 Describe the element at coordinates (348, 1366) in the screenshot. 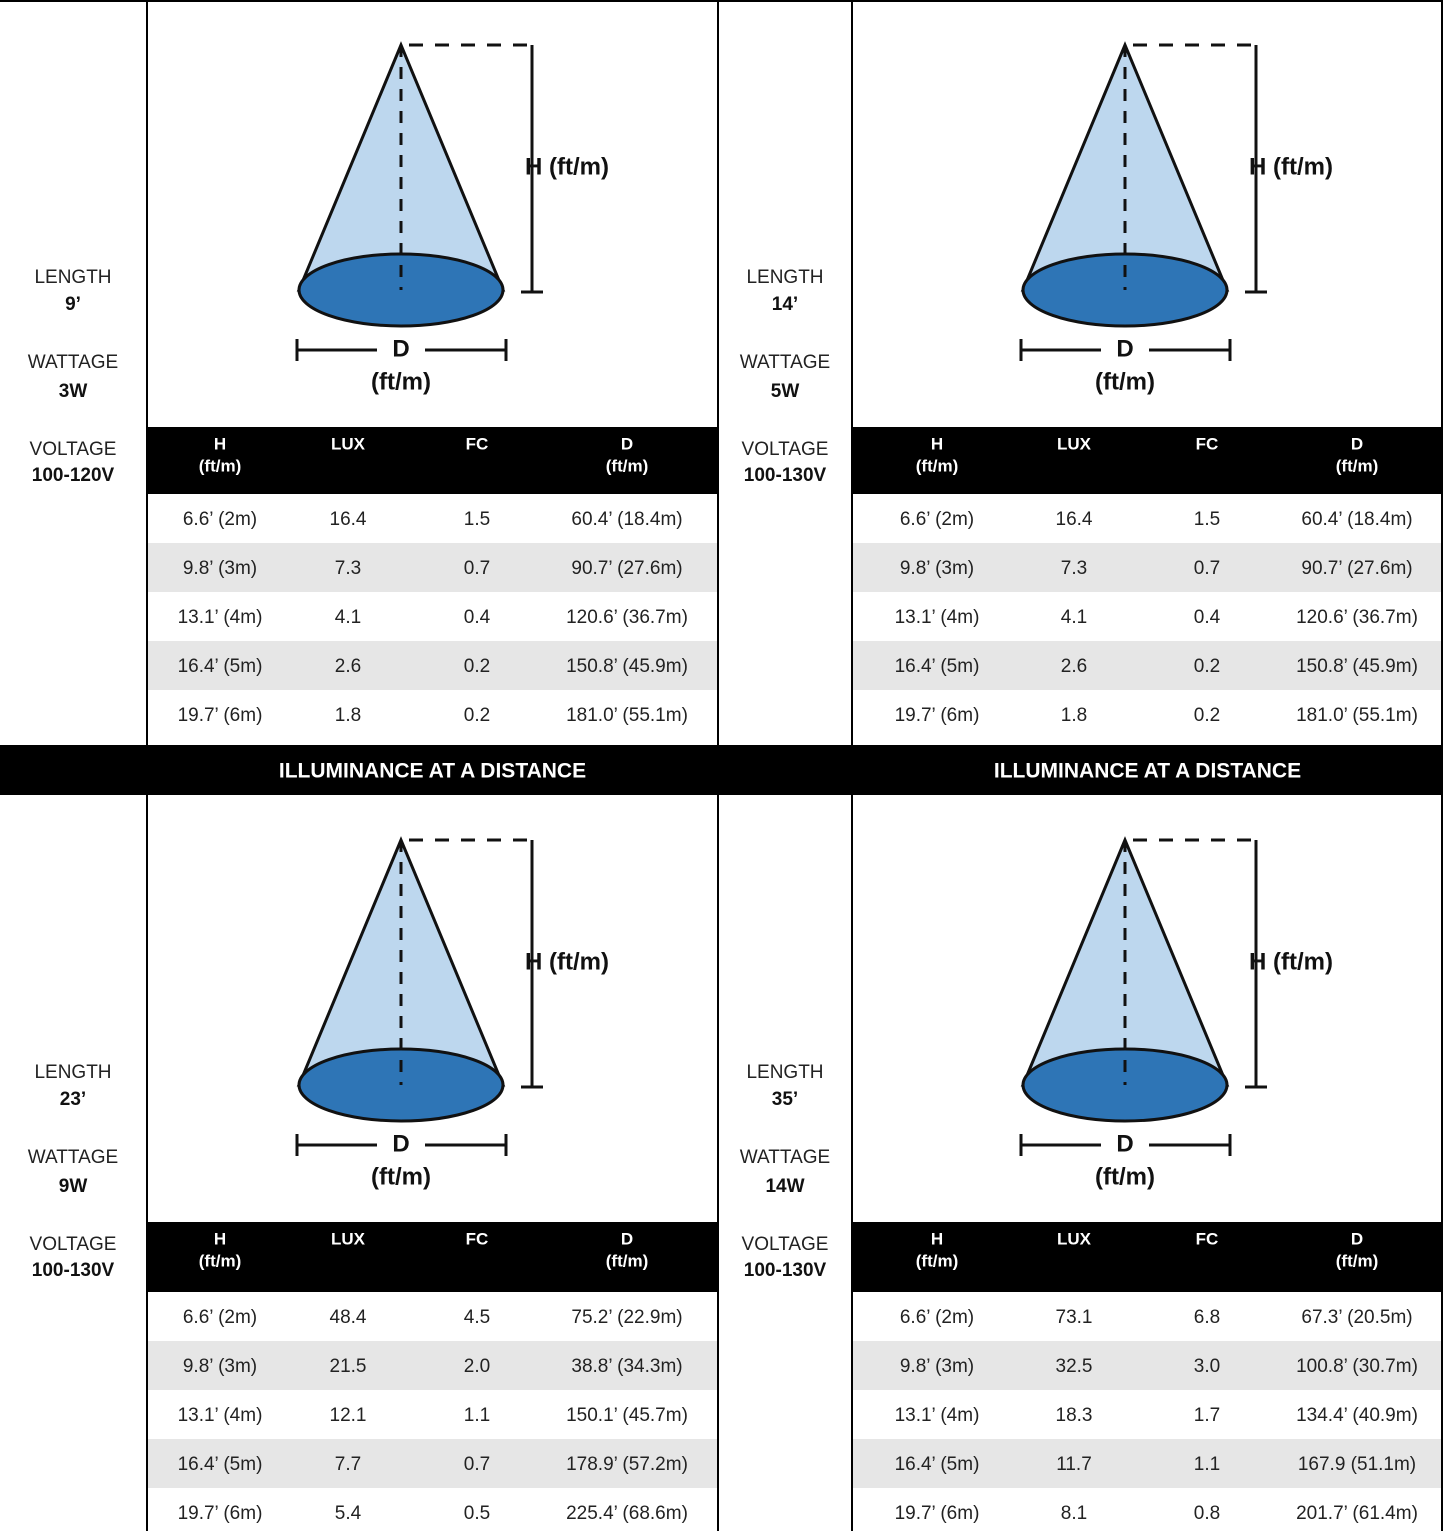

I see `cell: 21.5` at that location.